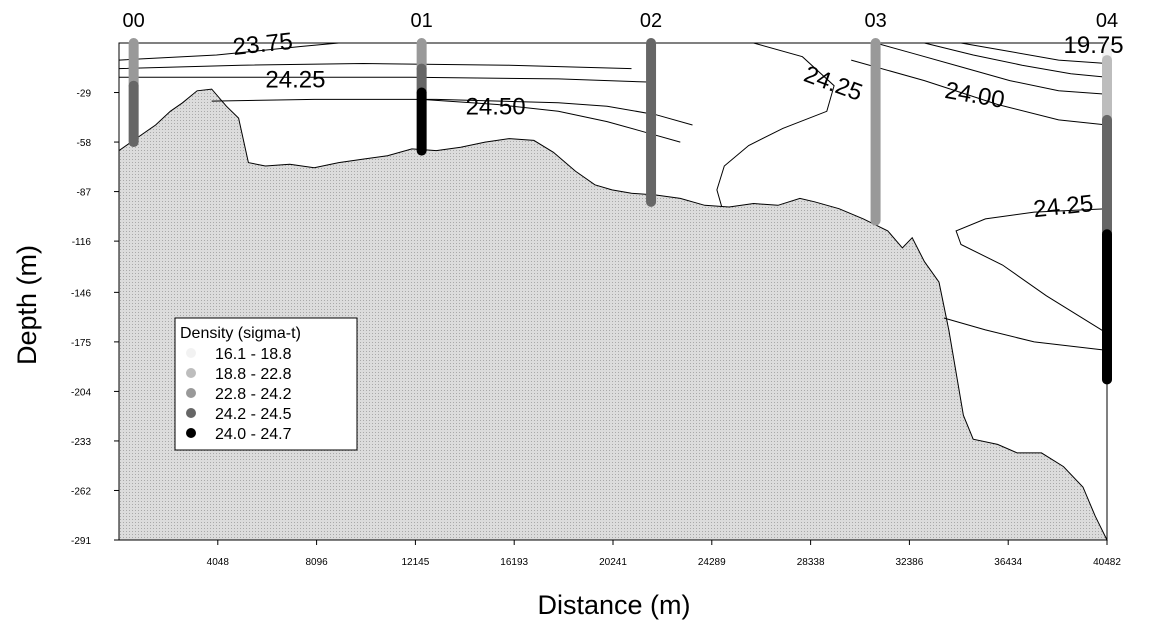 This screenshot has width=1152, height=635. What do you see at coordinates (81, 442) in the screenshot?
I see `y-tick-label-7: -233` at bounding box center [81, 442].